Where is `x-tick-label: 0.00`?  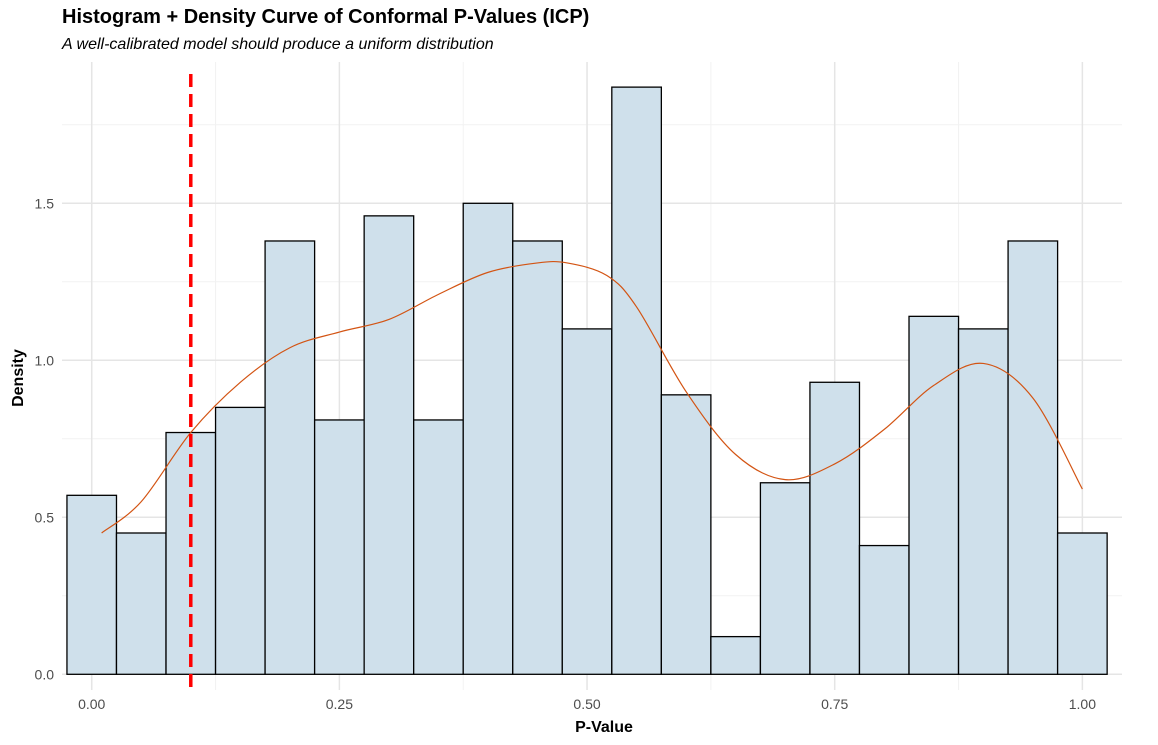 x-tick-label: 0.00 is located at coordinates (91, 704).